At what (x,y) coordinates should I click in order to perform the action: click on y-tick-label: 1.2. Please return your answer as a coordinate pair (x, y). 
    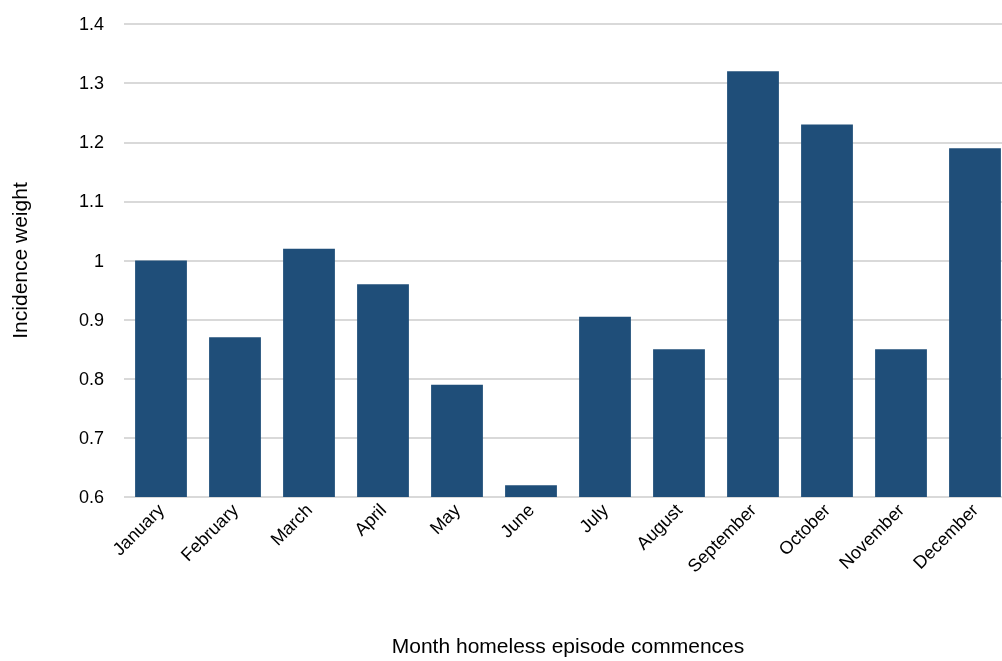
    Looking at the image, I should click on (91, 142).